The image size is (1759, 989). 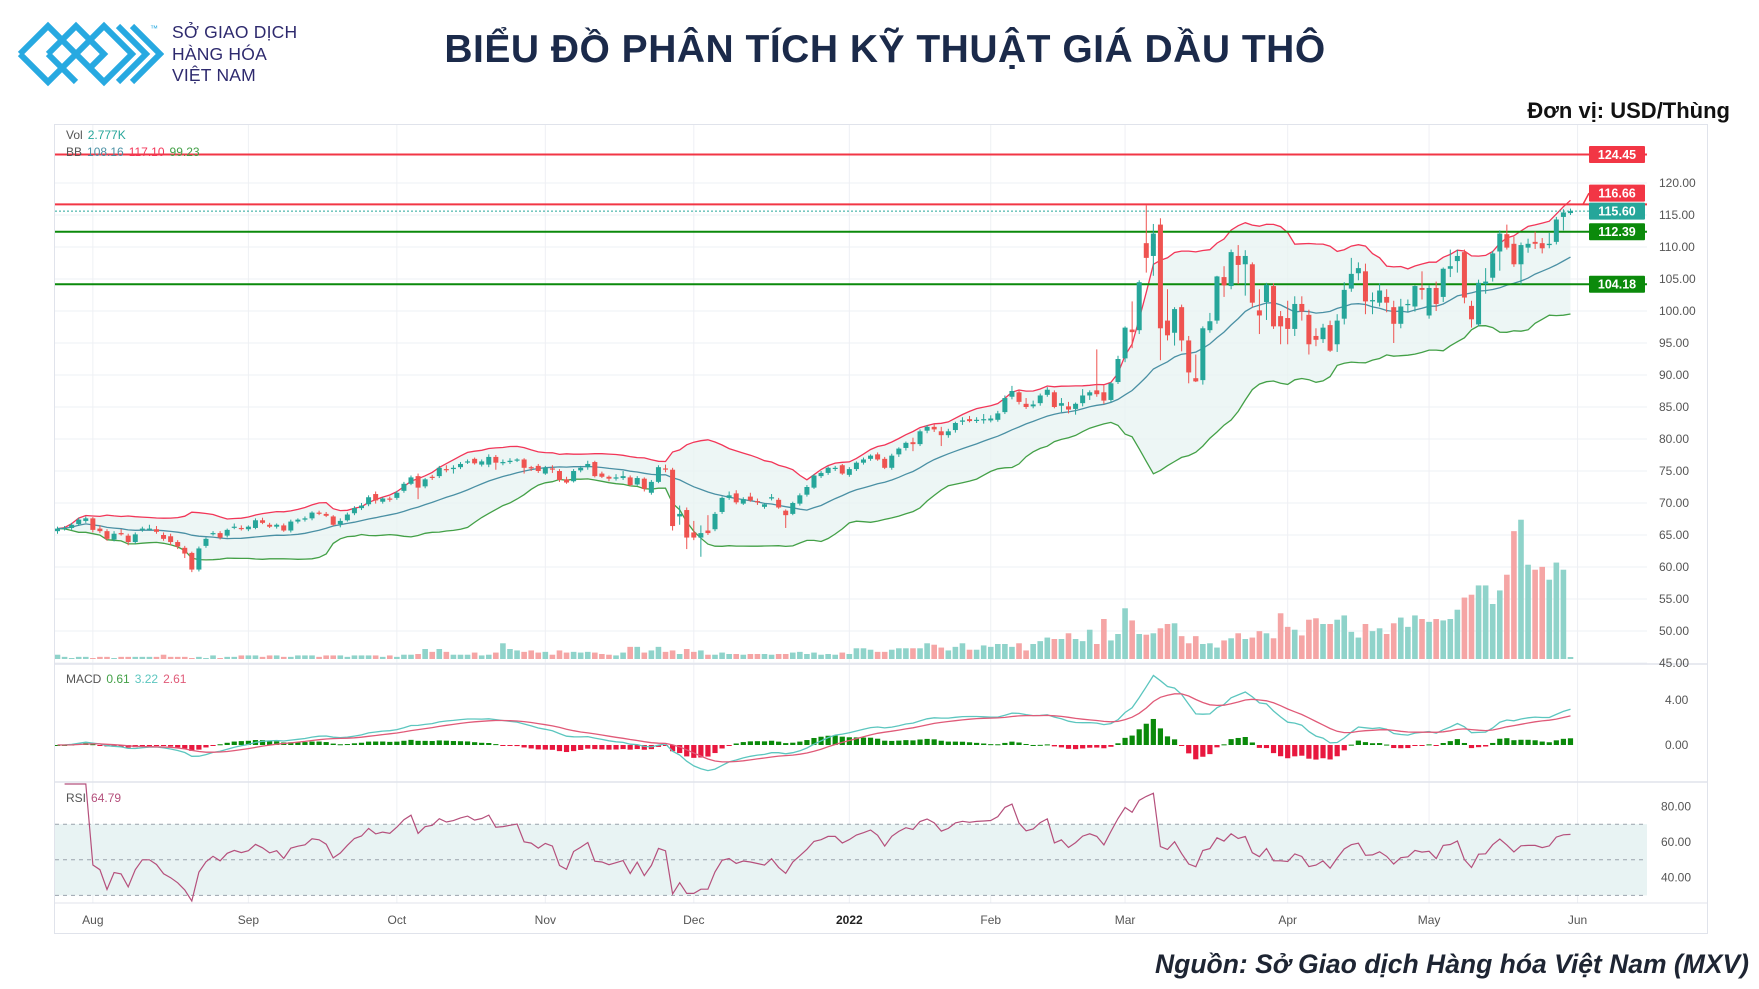 I want to click on macd-hist-value: 0.61, so click(x=118, y=679).